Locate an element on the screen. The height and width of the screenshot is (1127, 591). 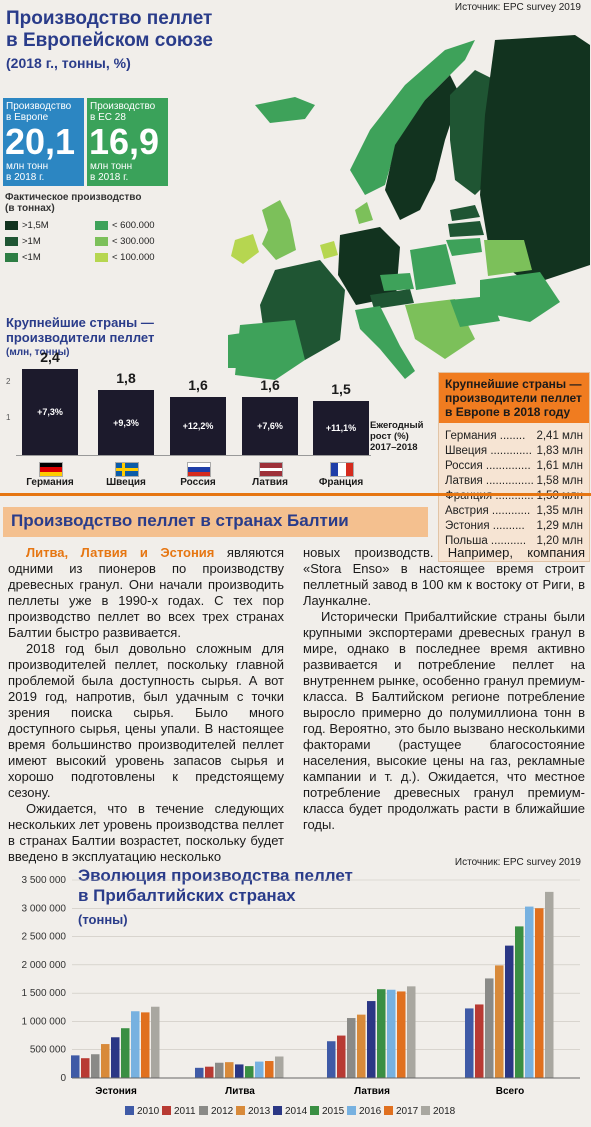
top5-bar-value: 1,8 is located at coordinates (126, 378).